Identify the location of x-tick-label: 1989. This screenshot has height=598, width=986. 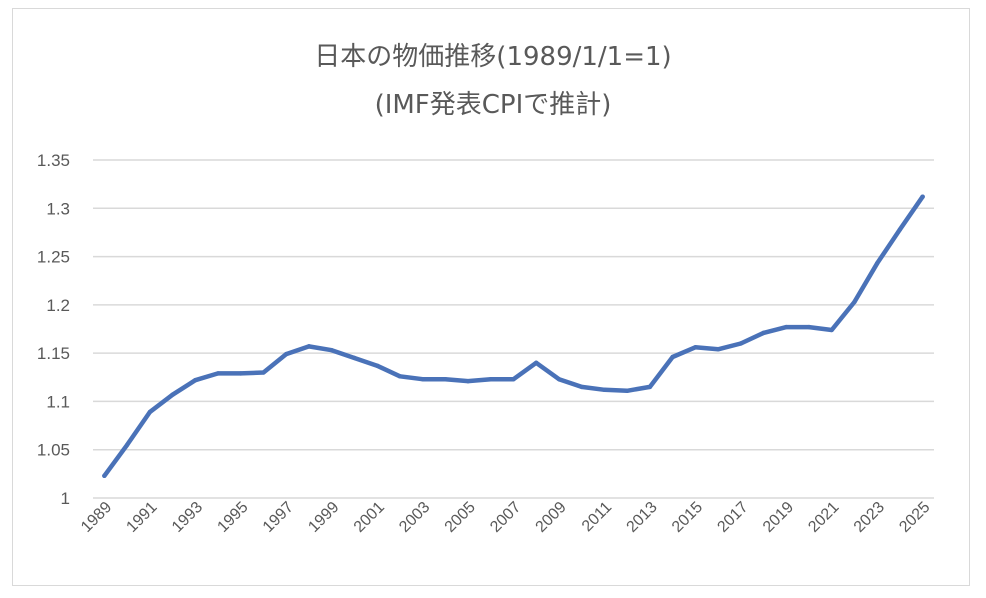
(96, 517).